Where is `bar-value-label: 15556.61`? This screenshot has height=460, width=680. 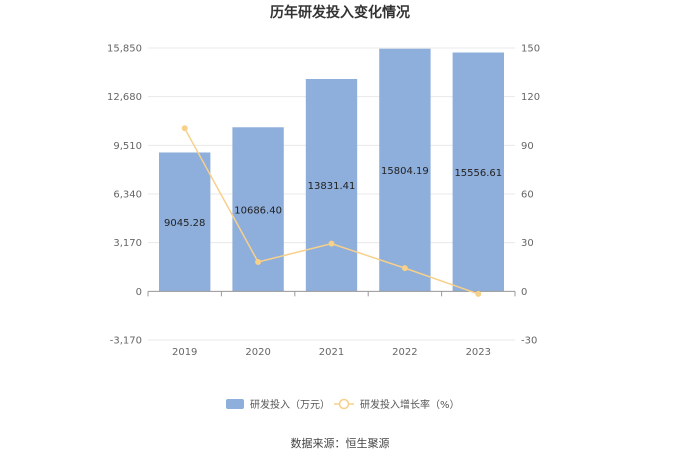 bar-value-label: 15556.61 is located at coordinates (478, 173).